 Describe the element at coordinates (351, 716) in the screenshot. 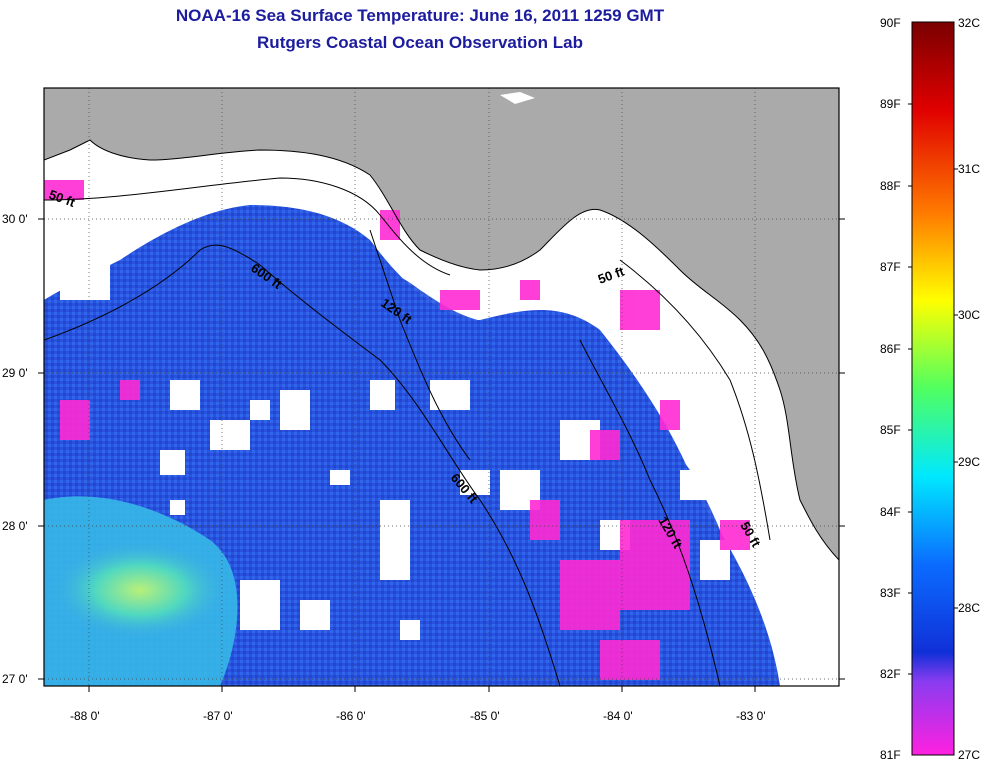

I see `lon-label: -86 0'` at that location.